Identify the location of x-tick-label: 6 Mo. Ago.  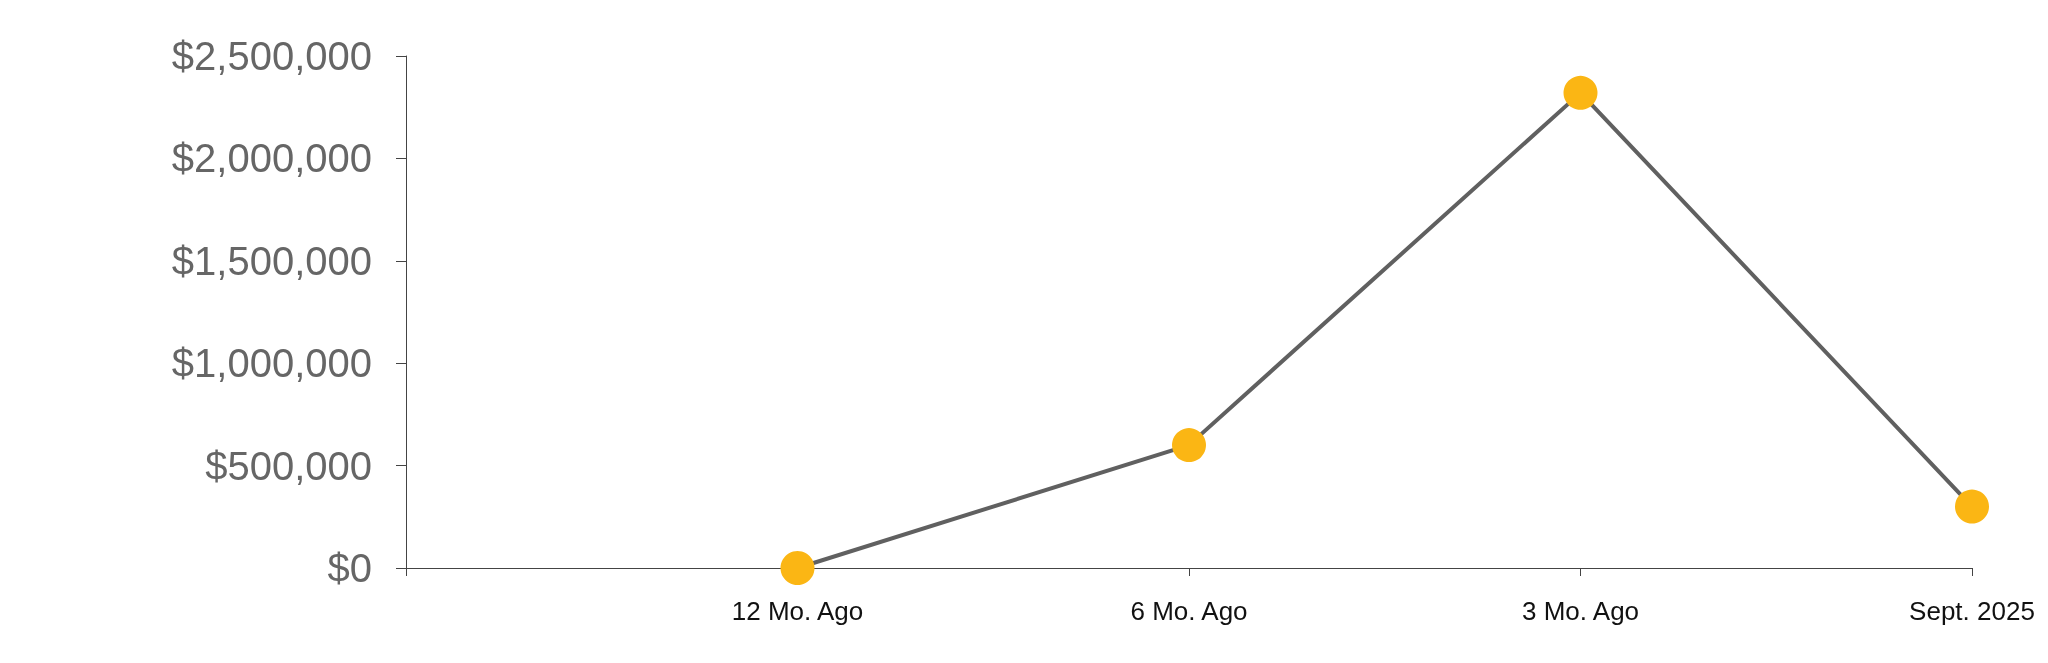
(1189, 611).